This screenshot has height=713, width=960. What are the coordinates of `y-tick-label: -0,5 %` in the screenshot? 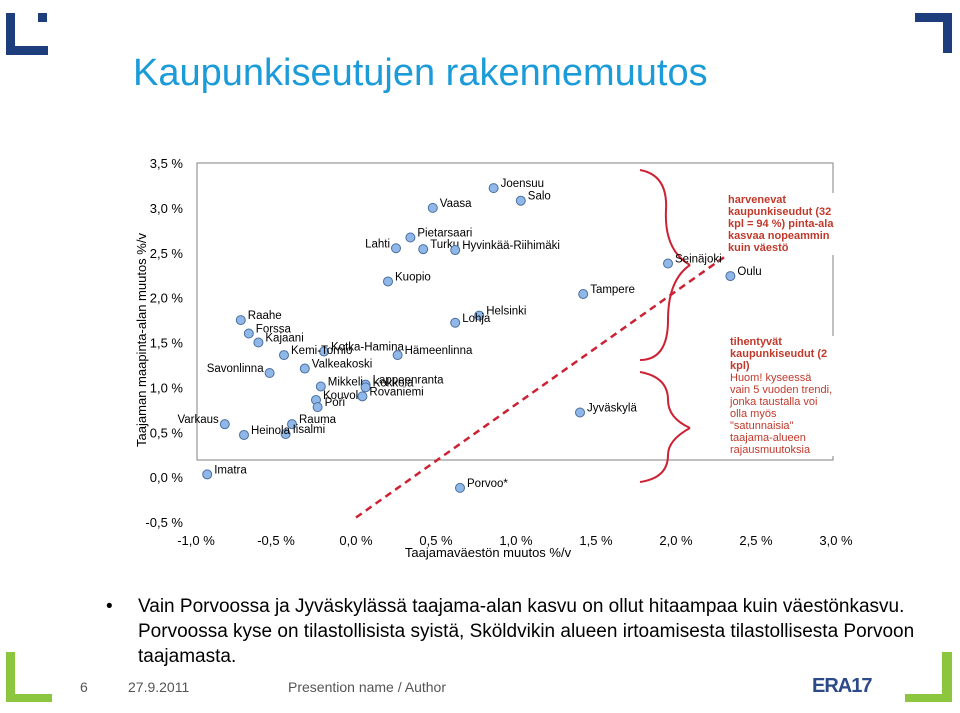 It's located at (164, 522).